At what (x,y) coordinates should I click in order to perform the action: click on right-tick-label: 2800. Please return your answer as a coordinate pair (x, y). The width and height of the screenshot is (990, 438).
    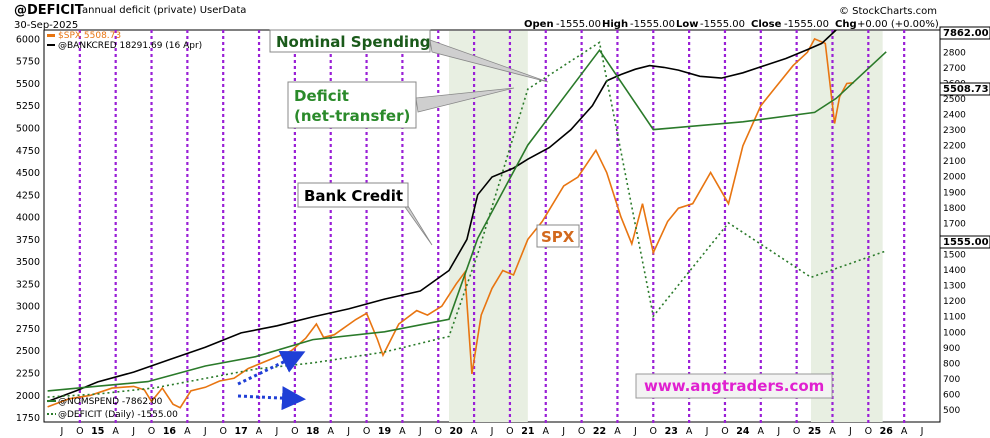
    Looking at the image, I should click on (954, 53).